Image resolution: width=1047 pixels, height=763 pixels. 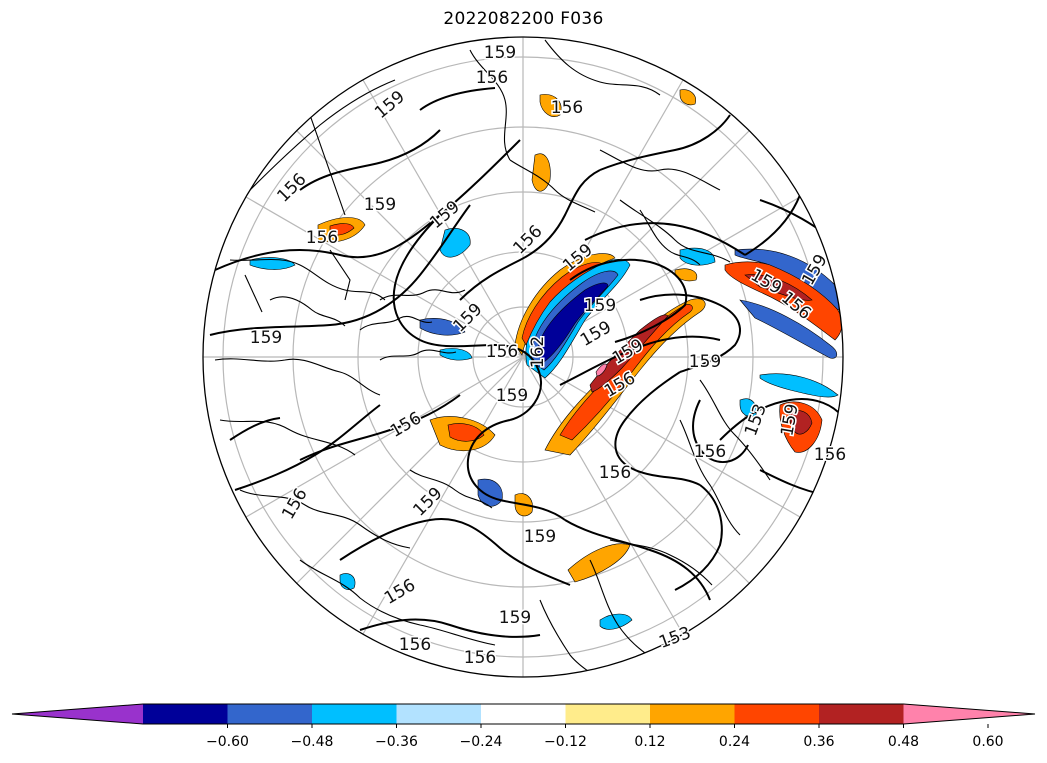 What do you see at coordinates (748, 407) in the screenshot?
I see `southeast-blue-blob` at bounding box center [748, 407].